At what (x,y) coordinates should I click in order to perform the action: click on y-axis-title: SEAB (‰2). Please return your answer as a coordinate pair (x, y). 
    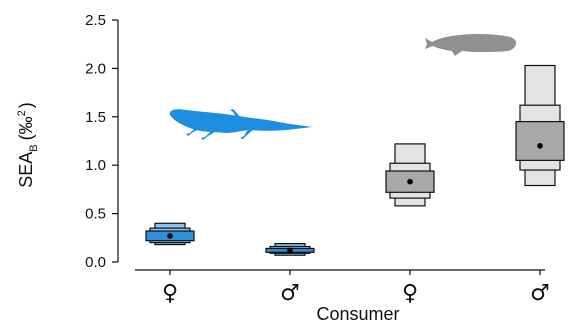
    Looking at the image, I should click on (28, 145).